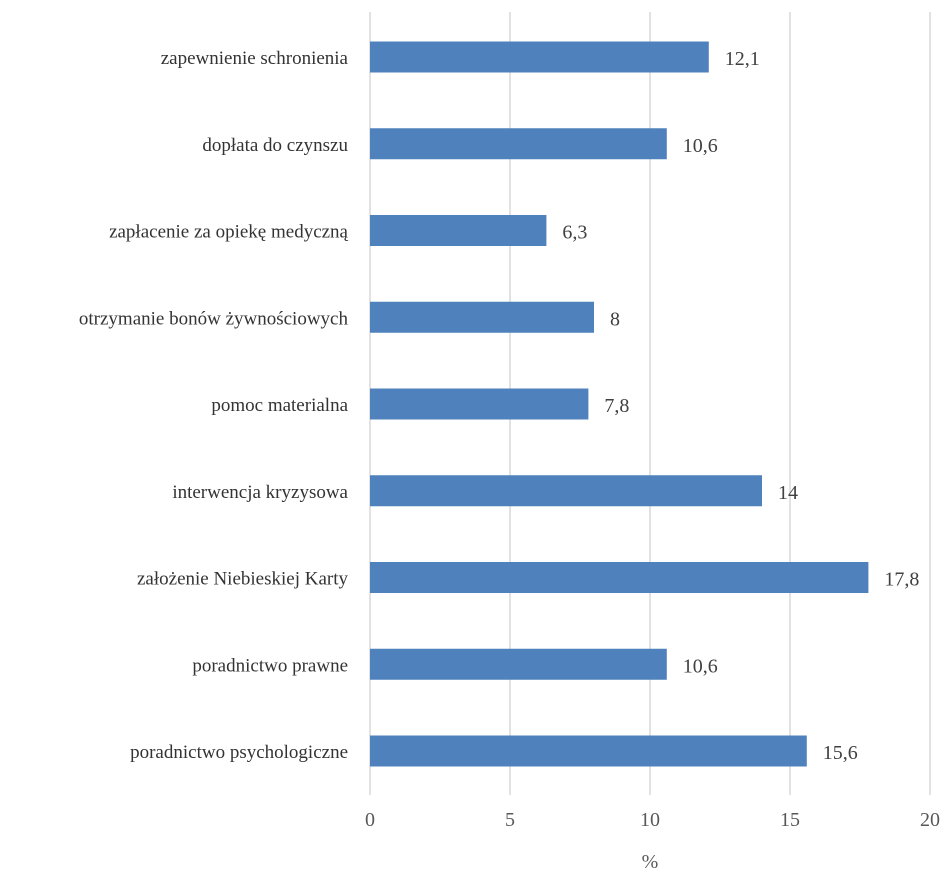 The width and height of the screenshot is (944, 878). What do you see at coordinates (788, 493) in the screenshot?
I see `data-label: 14` at bounding box center [788, 493].